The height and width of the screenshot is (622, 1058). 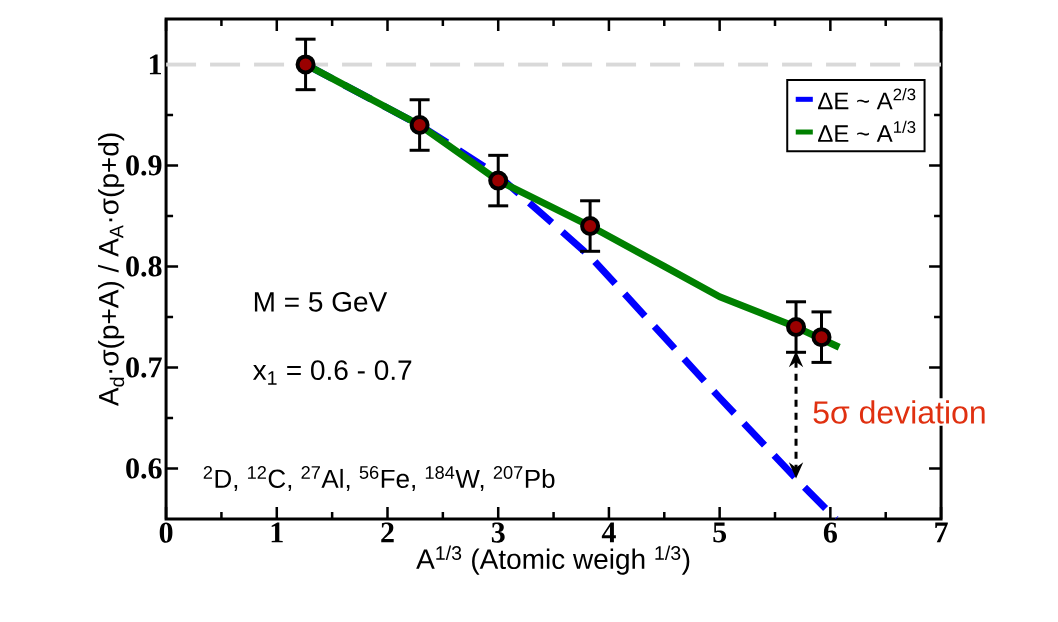 I want to click on x-tick-label: 3, so click(x=498, y=532).